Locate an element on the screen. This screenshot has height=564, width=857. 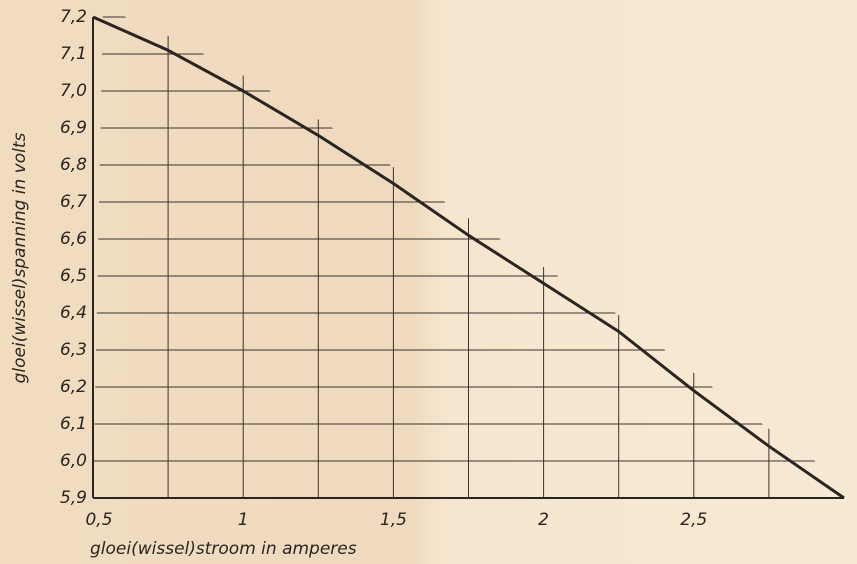
y-tick-label: 6,6 is located at coordinates (73, 239).